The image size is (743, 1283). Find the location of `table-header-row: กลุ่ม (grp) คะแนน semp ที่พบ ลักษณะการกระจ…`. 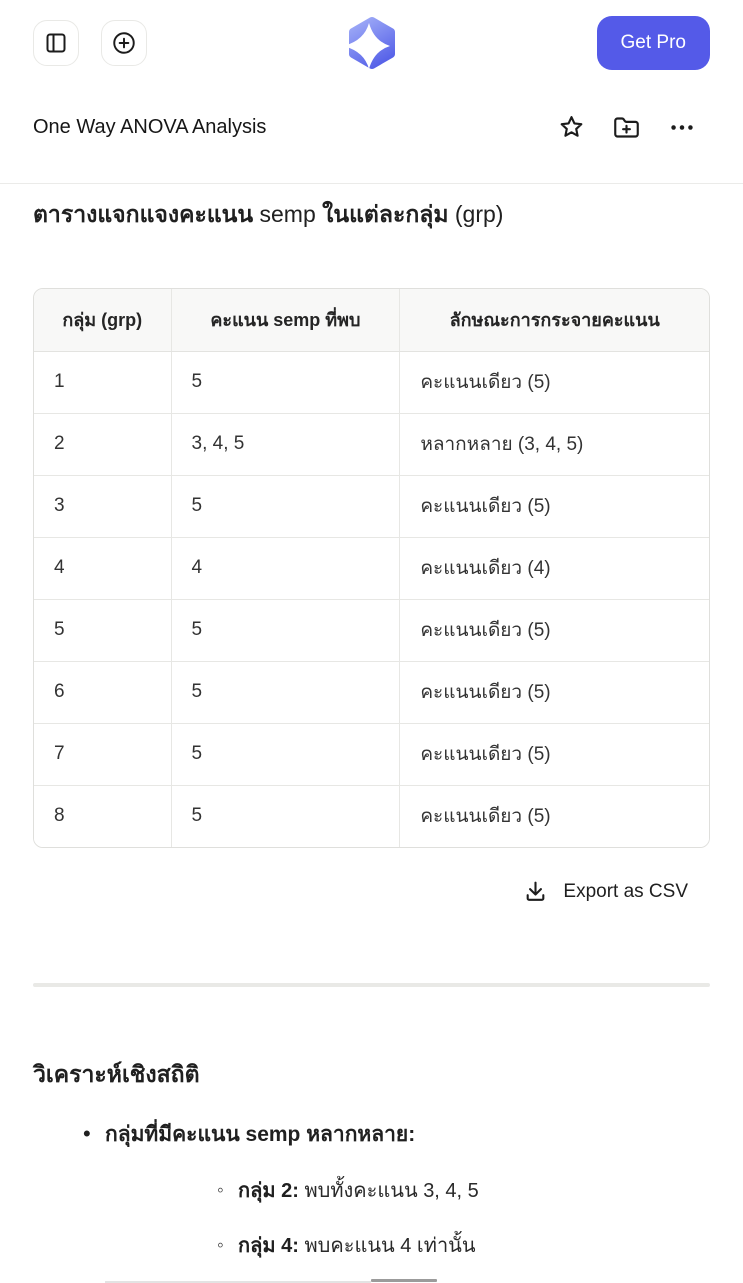

table-header-row: กลุ่ม (grp) คะแนน semp ที่พบ ลักษณะการกระจ… is located at coordinates (371, 320).